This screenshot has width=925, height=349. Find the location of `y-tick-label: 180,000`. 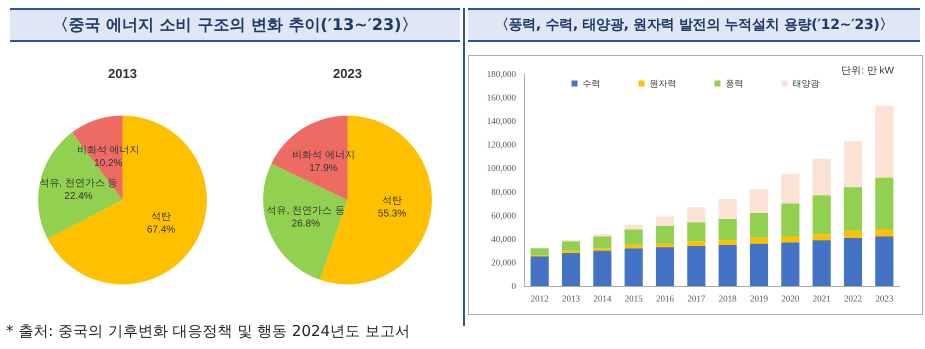

y-tick-label: 180,000 is located at coordinates (501, 74).